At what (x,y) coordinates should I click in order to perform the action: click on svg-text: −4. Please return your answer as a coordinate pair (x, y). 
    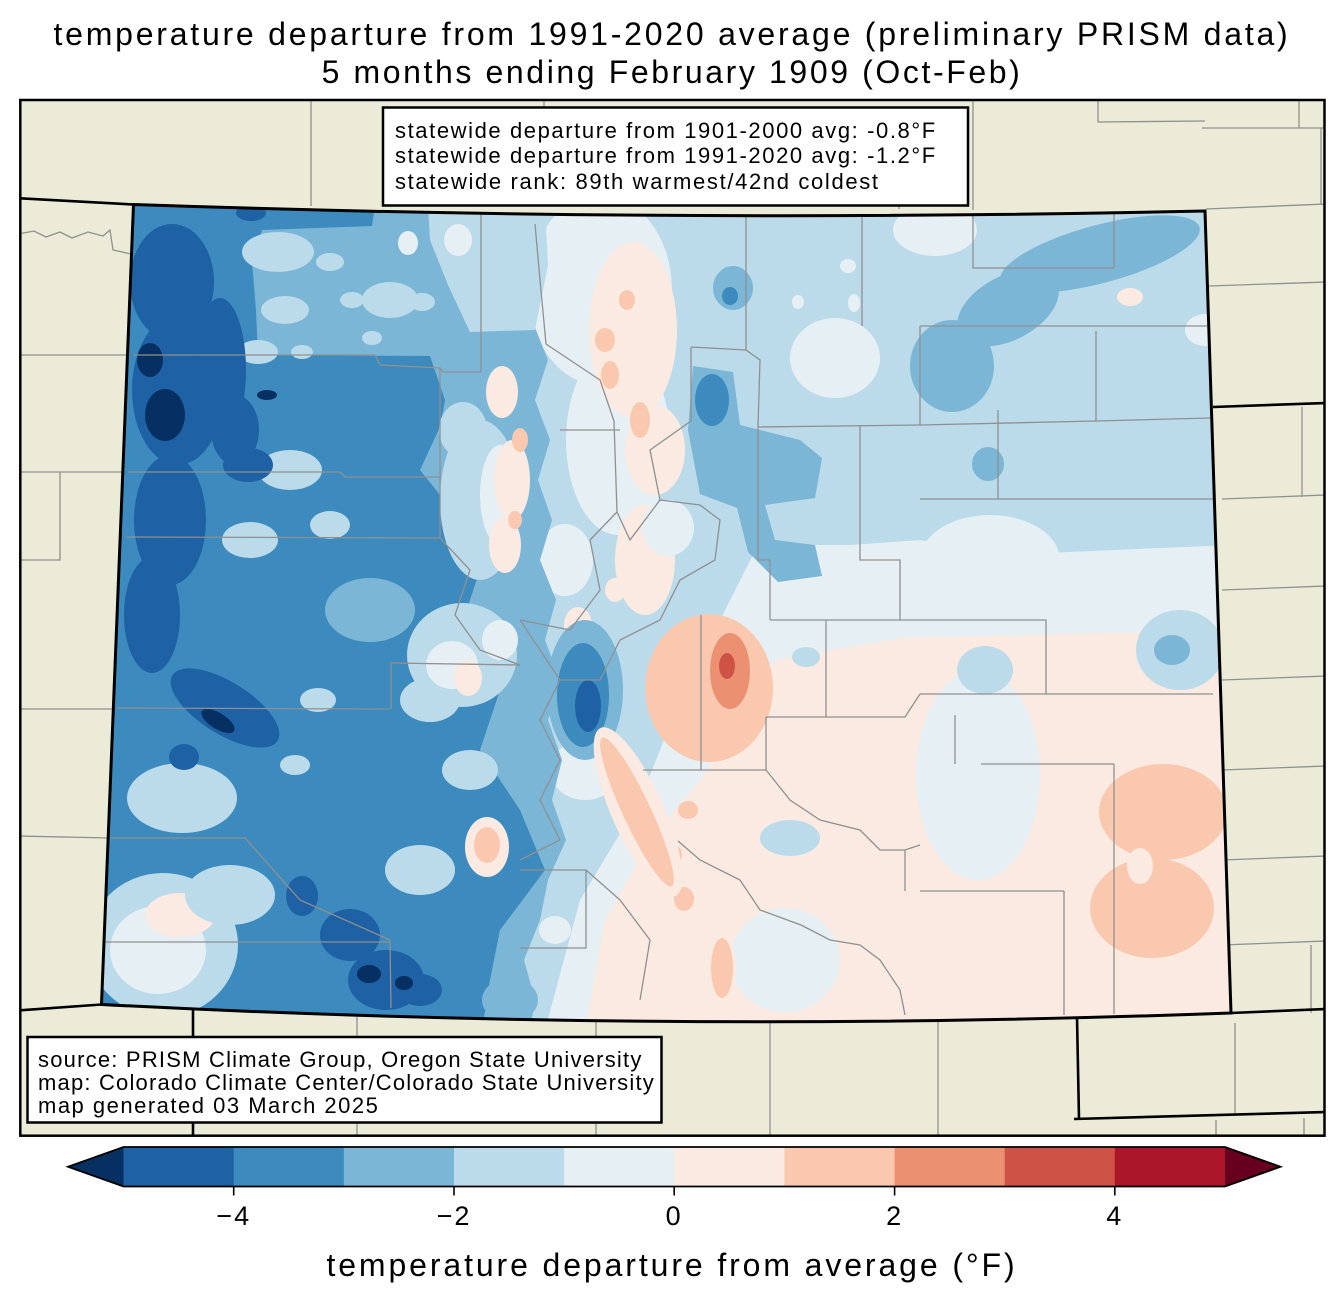
    Looking at the image, I should click on (233, 1216).